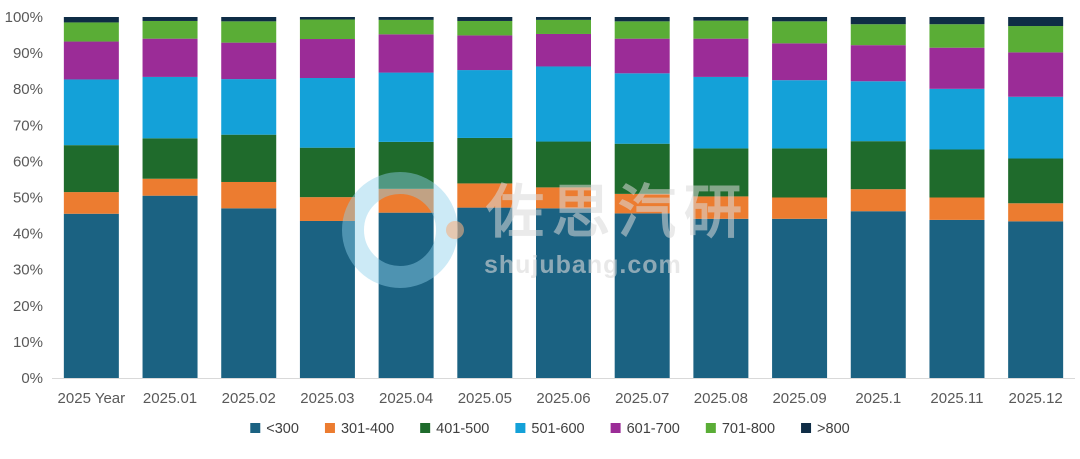 The height and width of the screenshot is (459, 1080). What do you see at coordinates (282, 429) in the screenshot?
I see `legend-label: <300` at bounding box center [282, 429].